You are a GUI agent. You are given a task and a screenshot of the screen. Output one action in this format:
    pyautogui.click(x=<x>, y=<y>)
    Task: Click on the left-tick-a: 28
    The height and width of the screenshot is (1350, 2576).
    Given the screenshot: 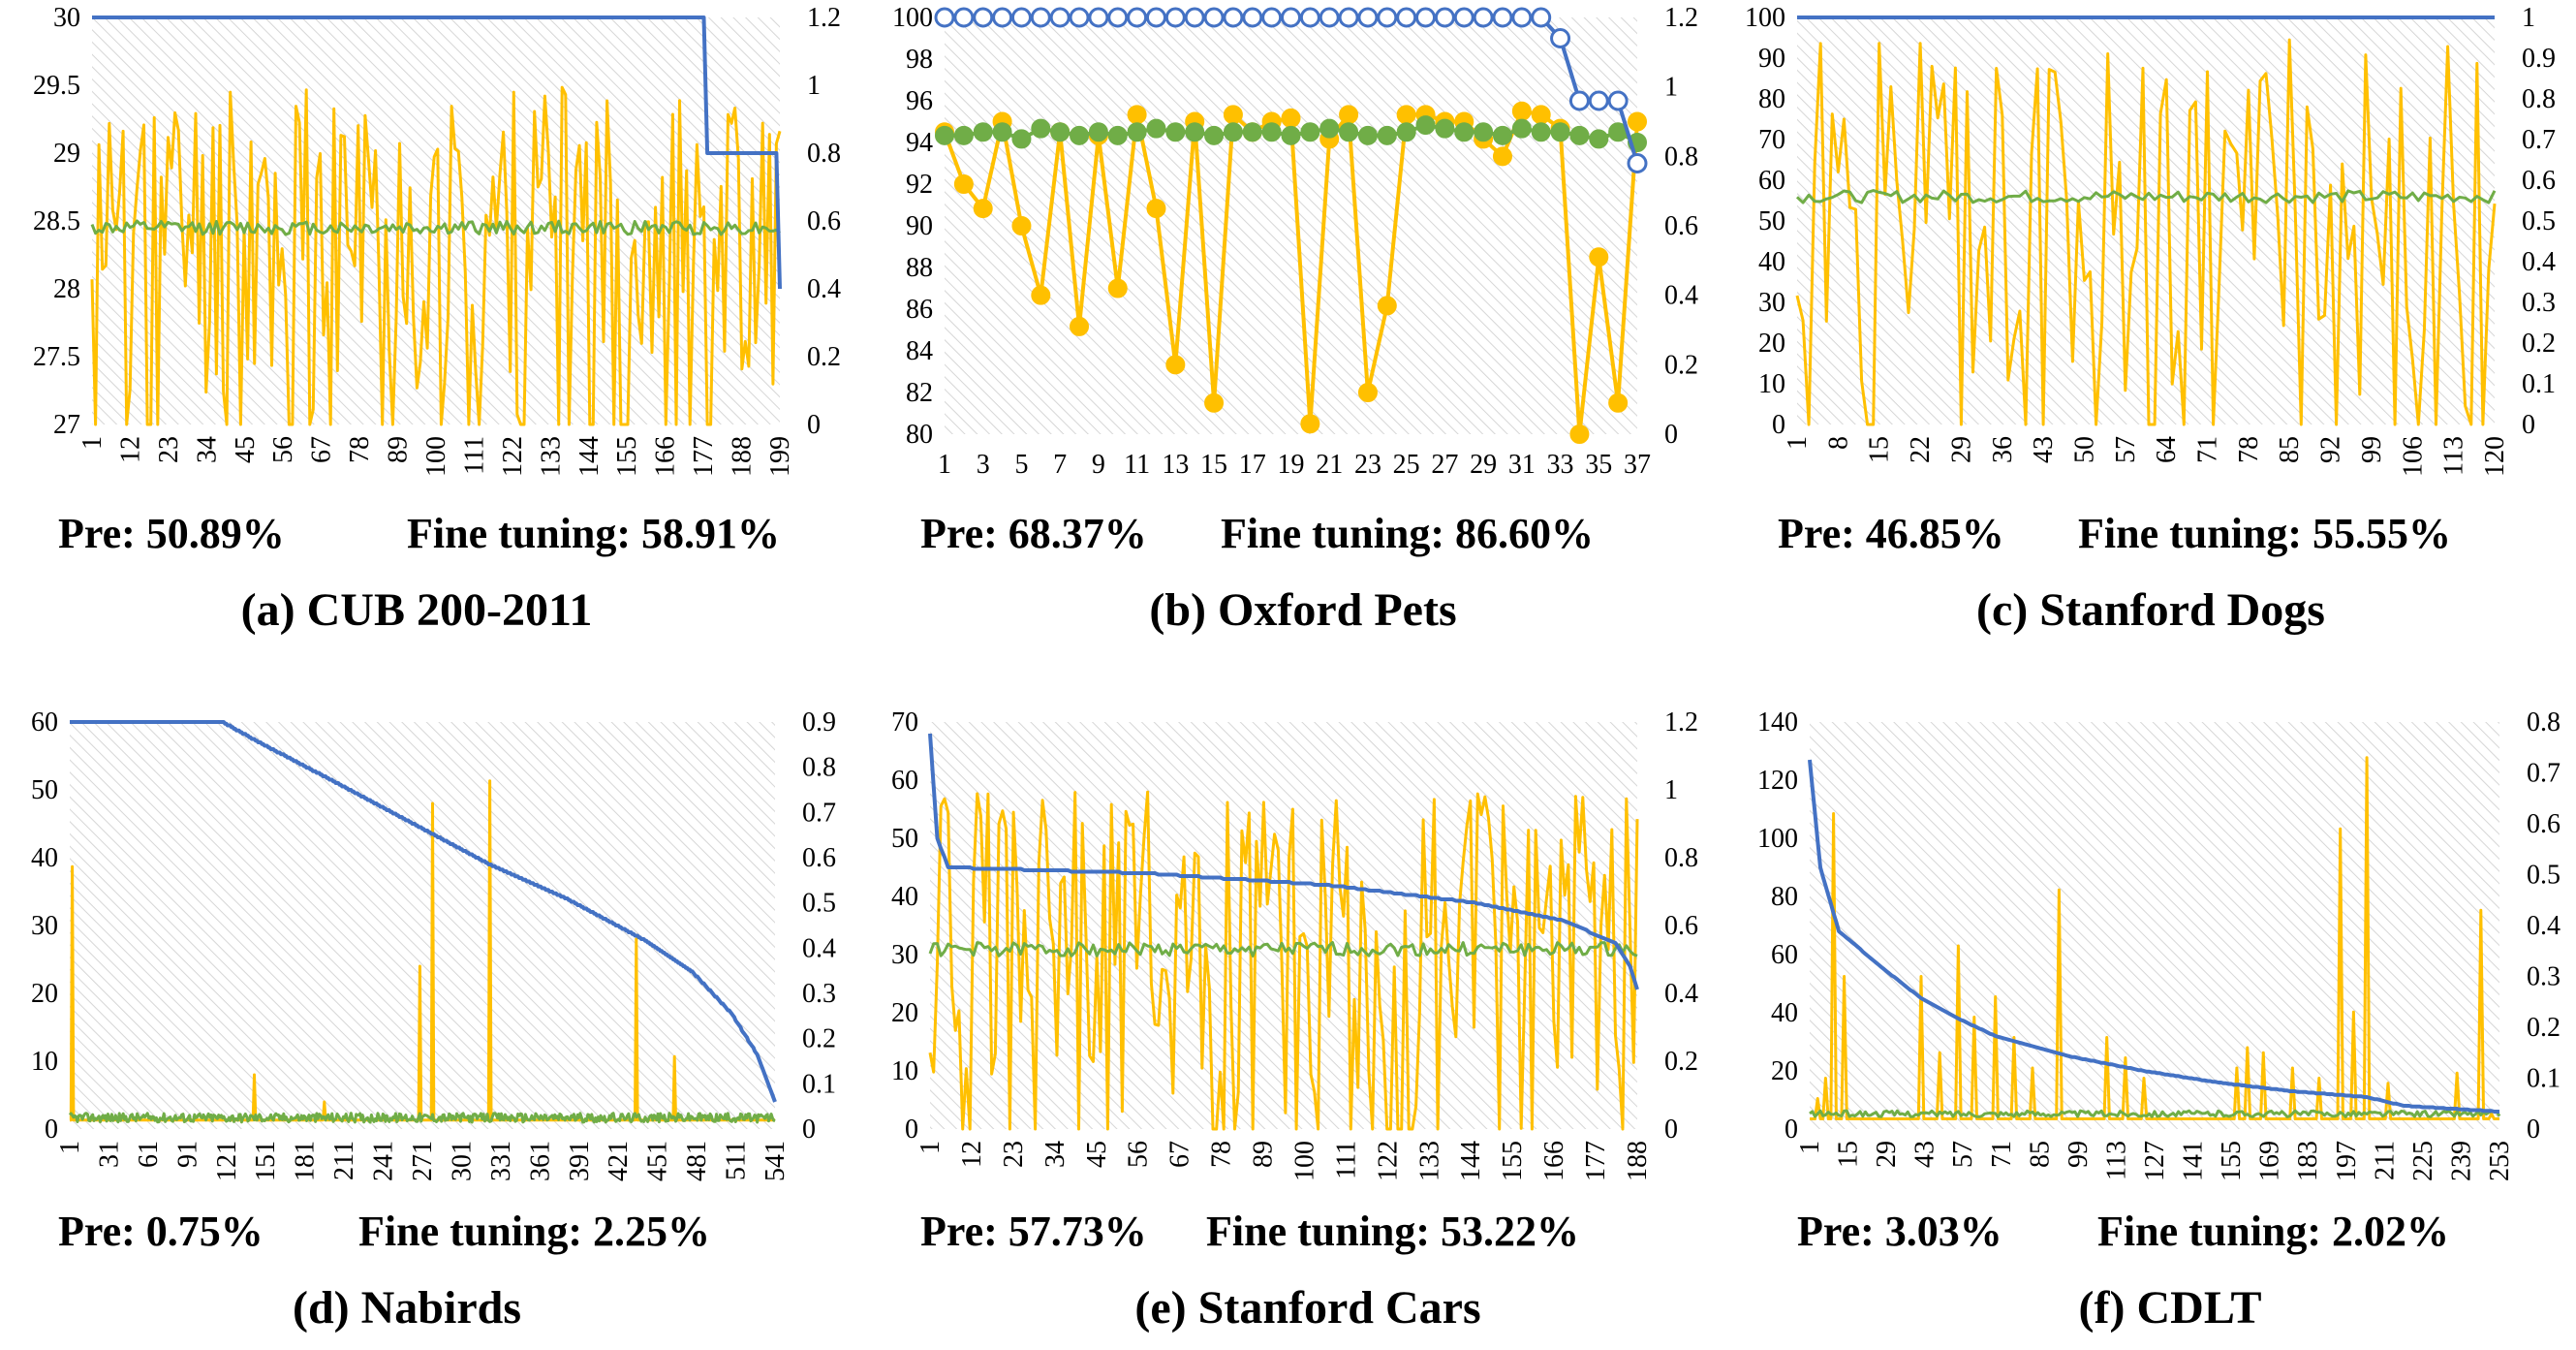 What is the action you would take?
    pyautogui.click(x=66, y=289)
    